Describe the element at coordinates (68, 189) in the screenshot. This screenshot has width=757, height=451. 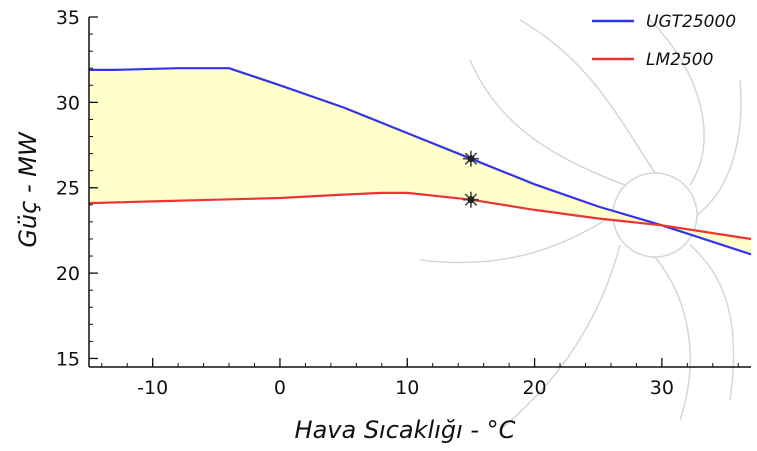
I see `y-tick-label: 25` at that location.